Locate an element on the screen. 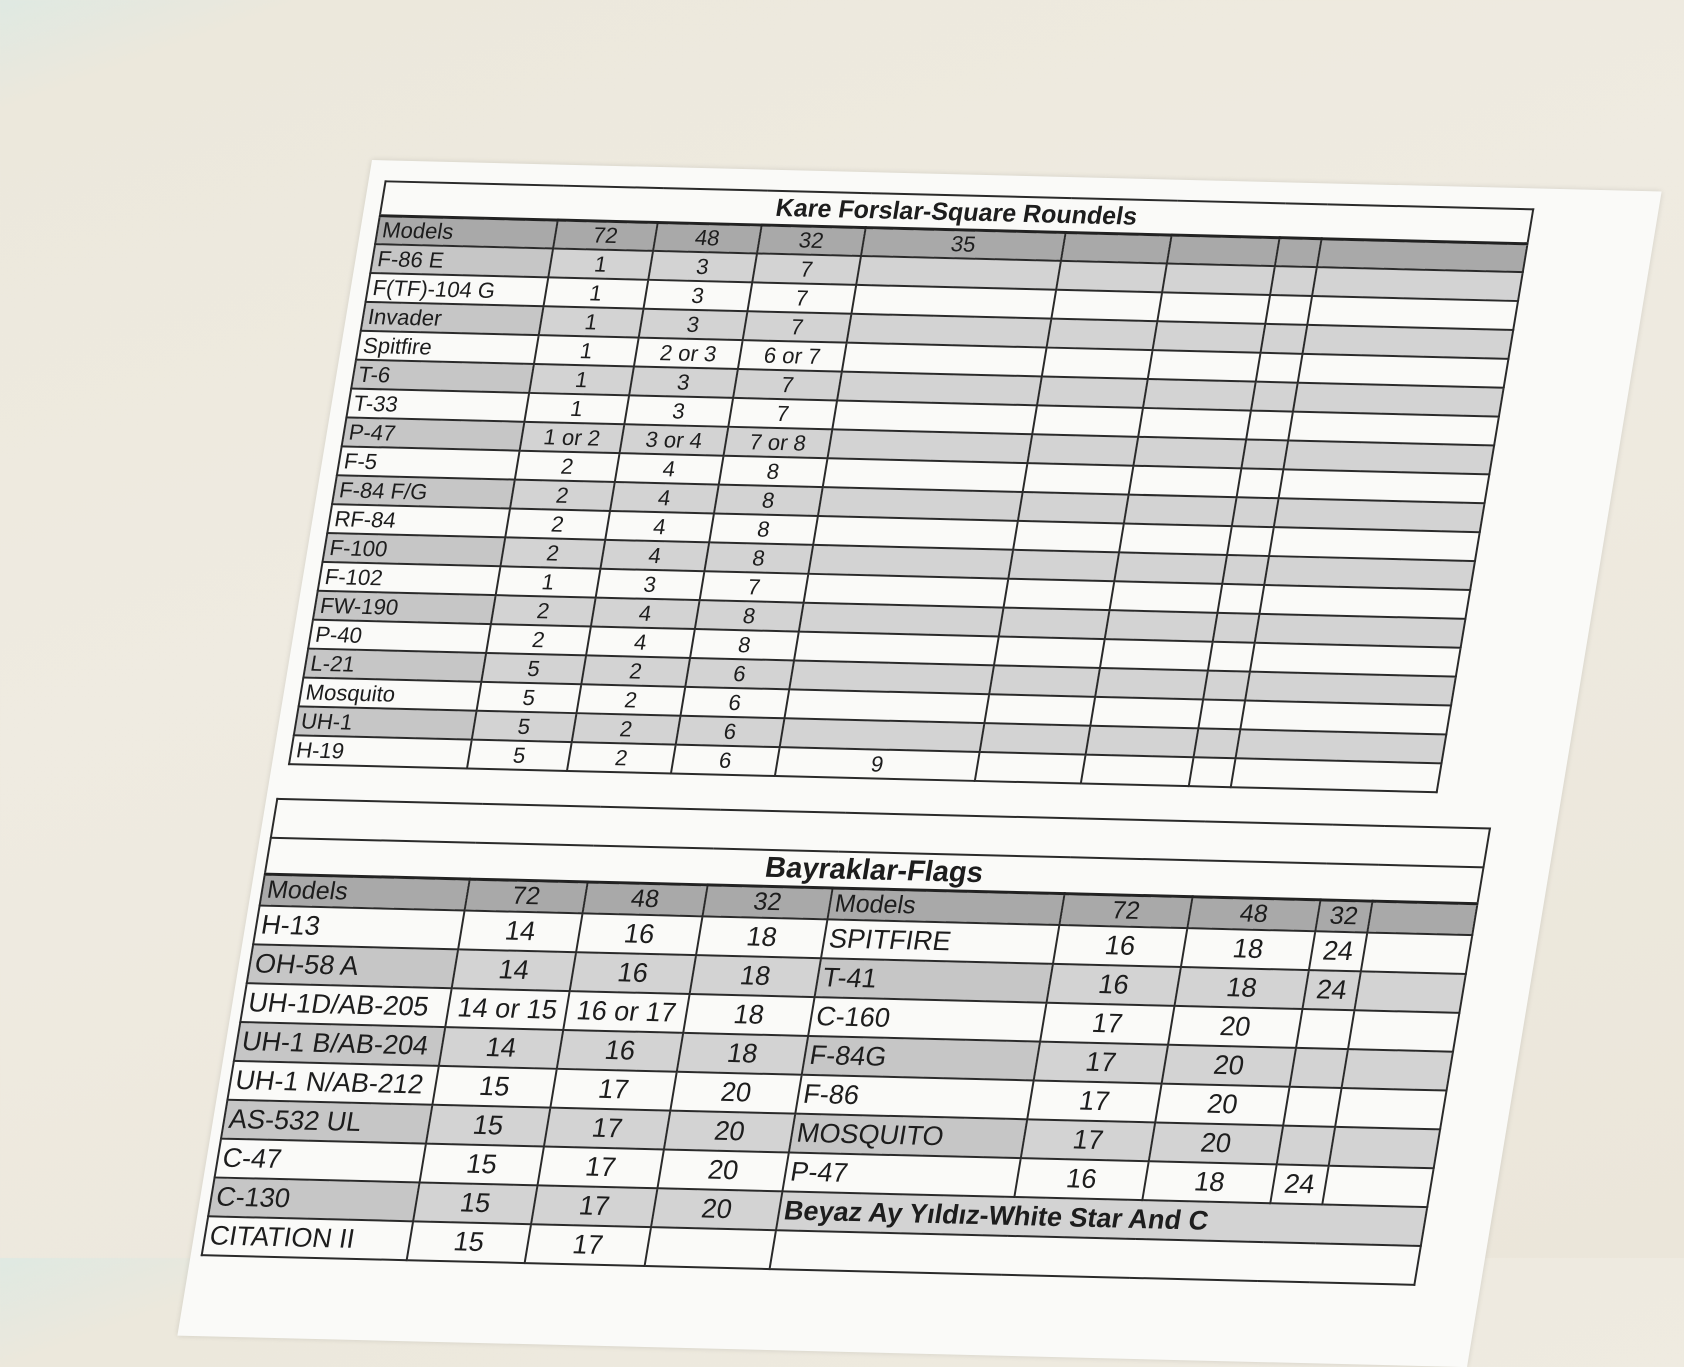 This screenshot has width=1684, height=1367. model-cell: UH-1 is located at coordinates (385, 723).